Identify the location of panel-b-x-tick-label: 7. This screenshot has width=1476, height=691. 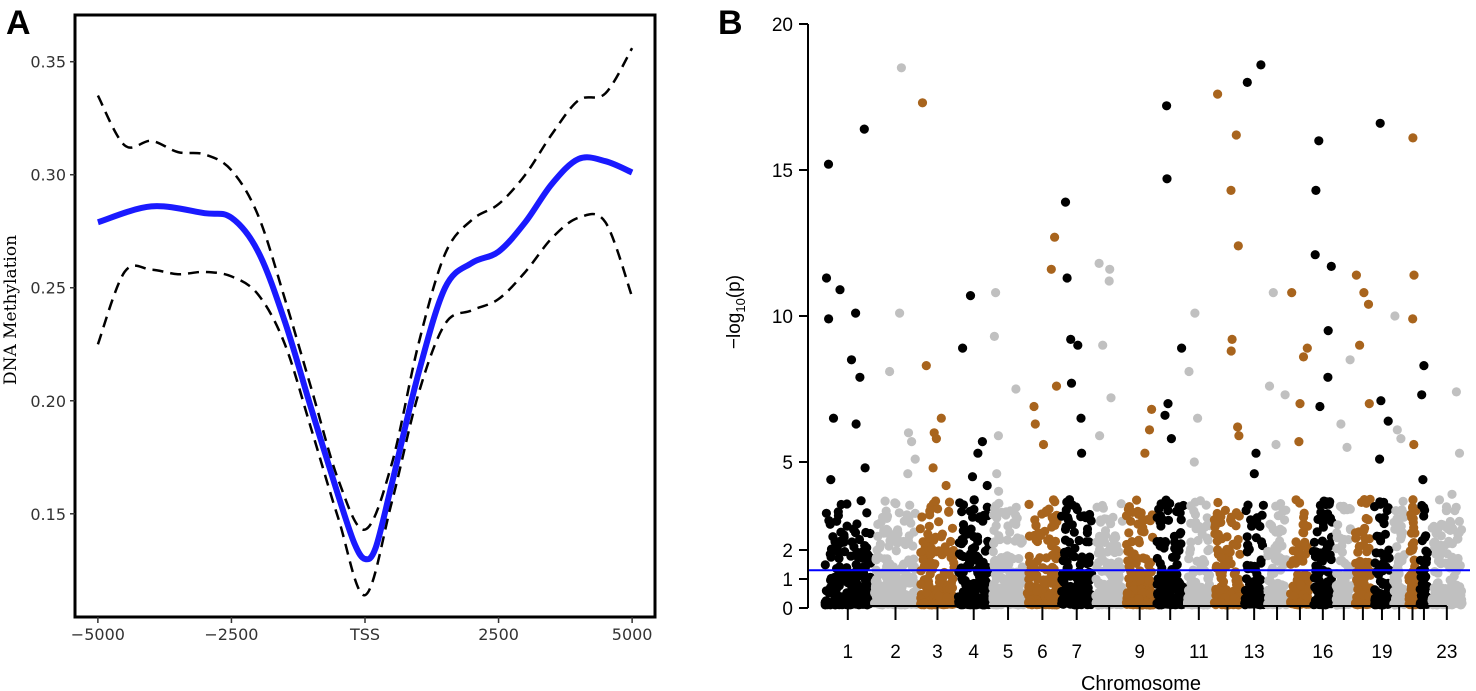
(1076, 652).